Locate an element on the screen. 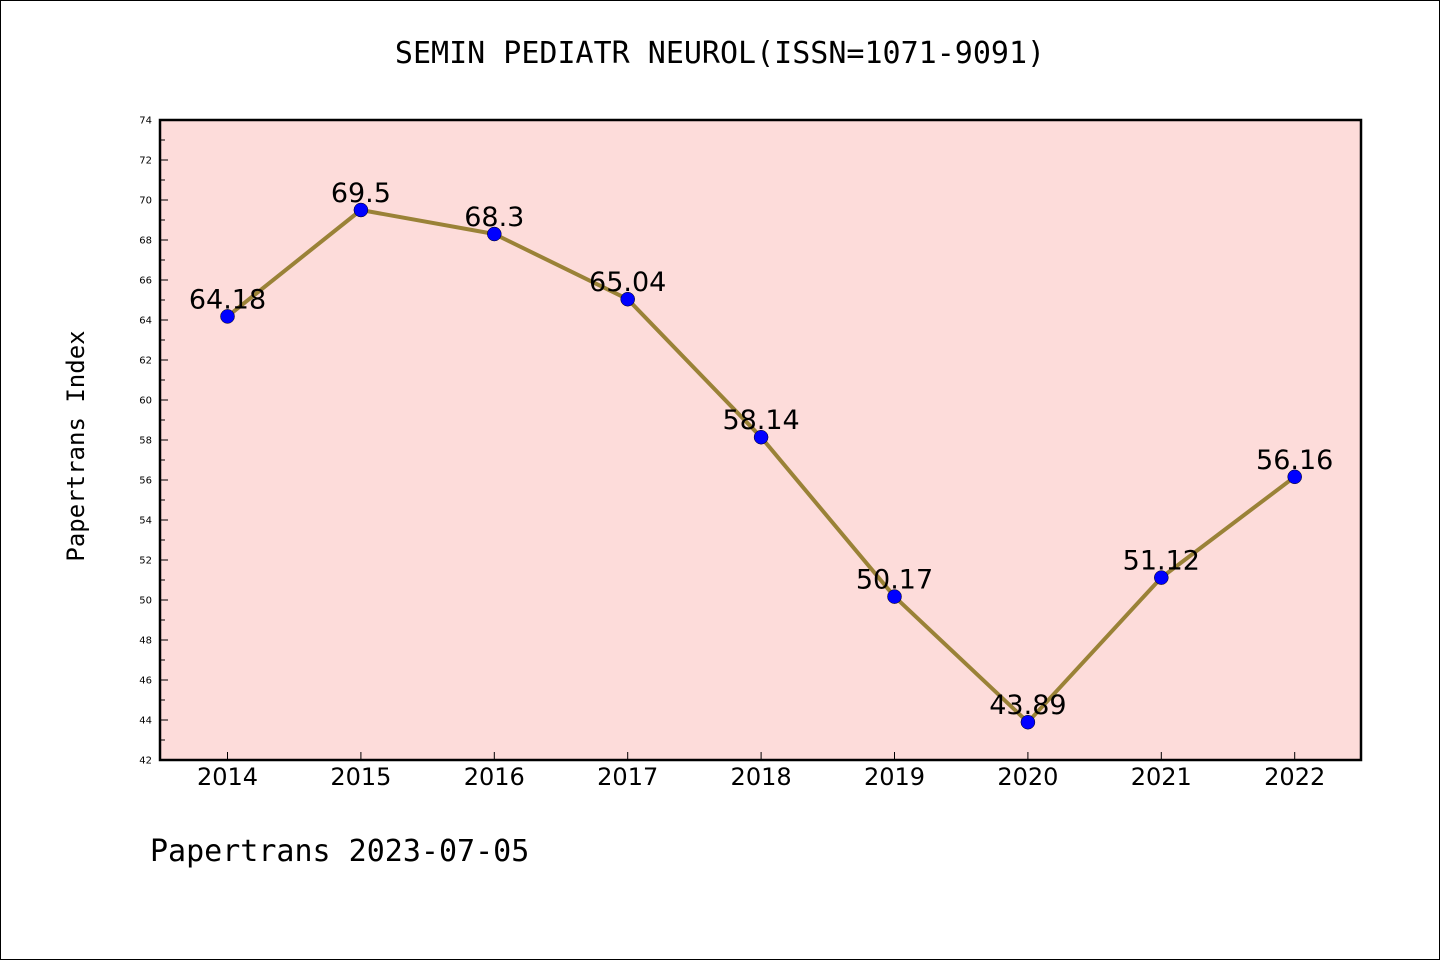 This screenshot has height=960, width=1440. y-tick-label: 50 is located at coordinates (145, 601).